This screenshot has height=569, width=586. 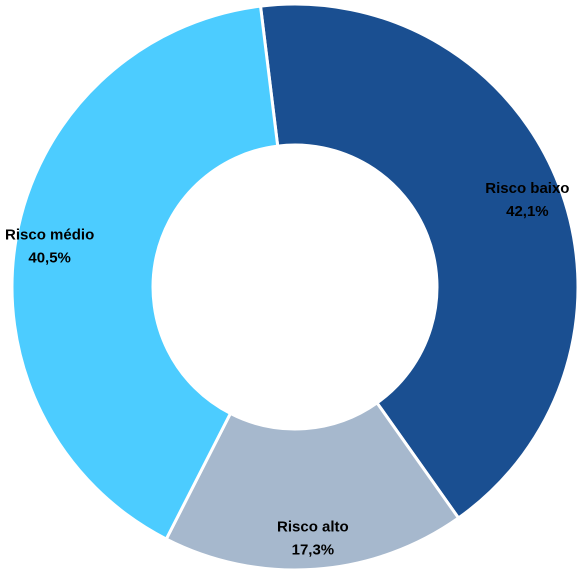 I want to click on slice-value-risco-alto: 17,3%, so click(x=313, y=550).